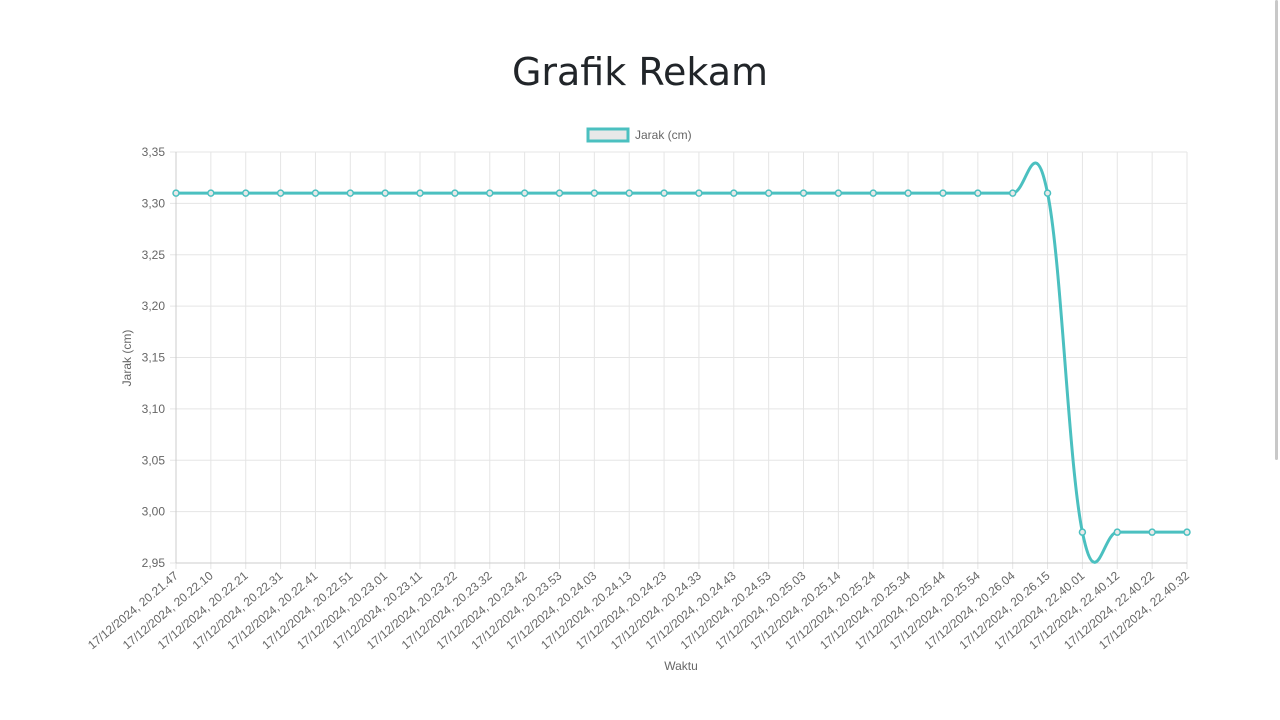 This screenshot has width=1280, height=720. Describe the element at coordinates (154, 512) in the screenshot. I see `y-tick-label: 3,00` at that location.